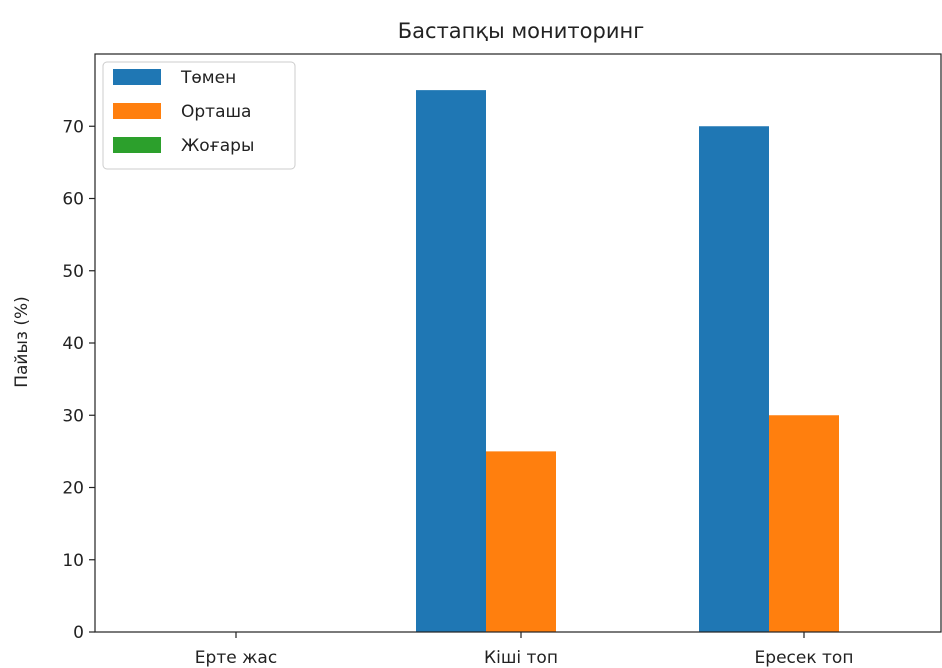 The height and width of the screenshot is (668, 942). What do you see at coordinates (78, 633) in the screenshot?
I see `y-tick-label: 0` at bounding box center [78, 633].